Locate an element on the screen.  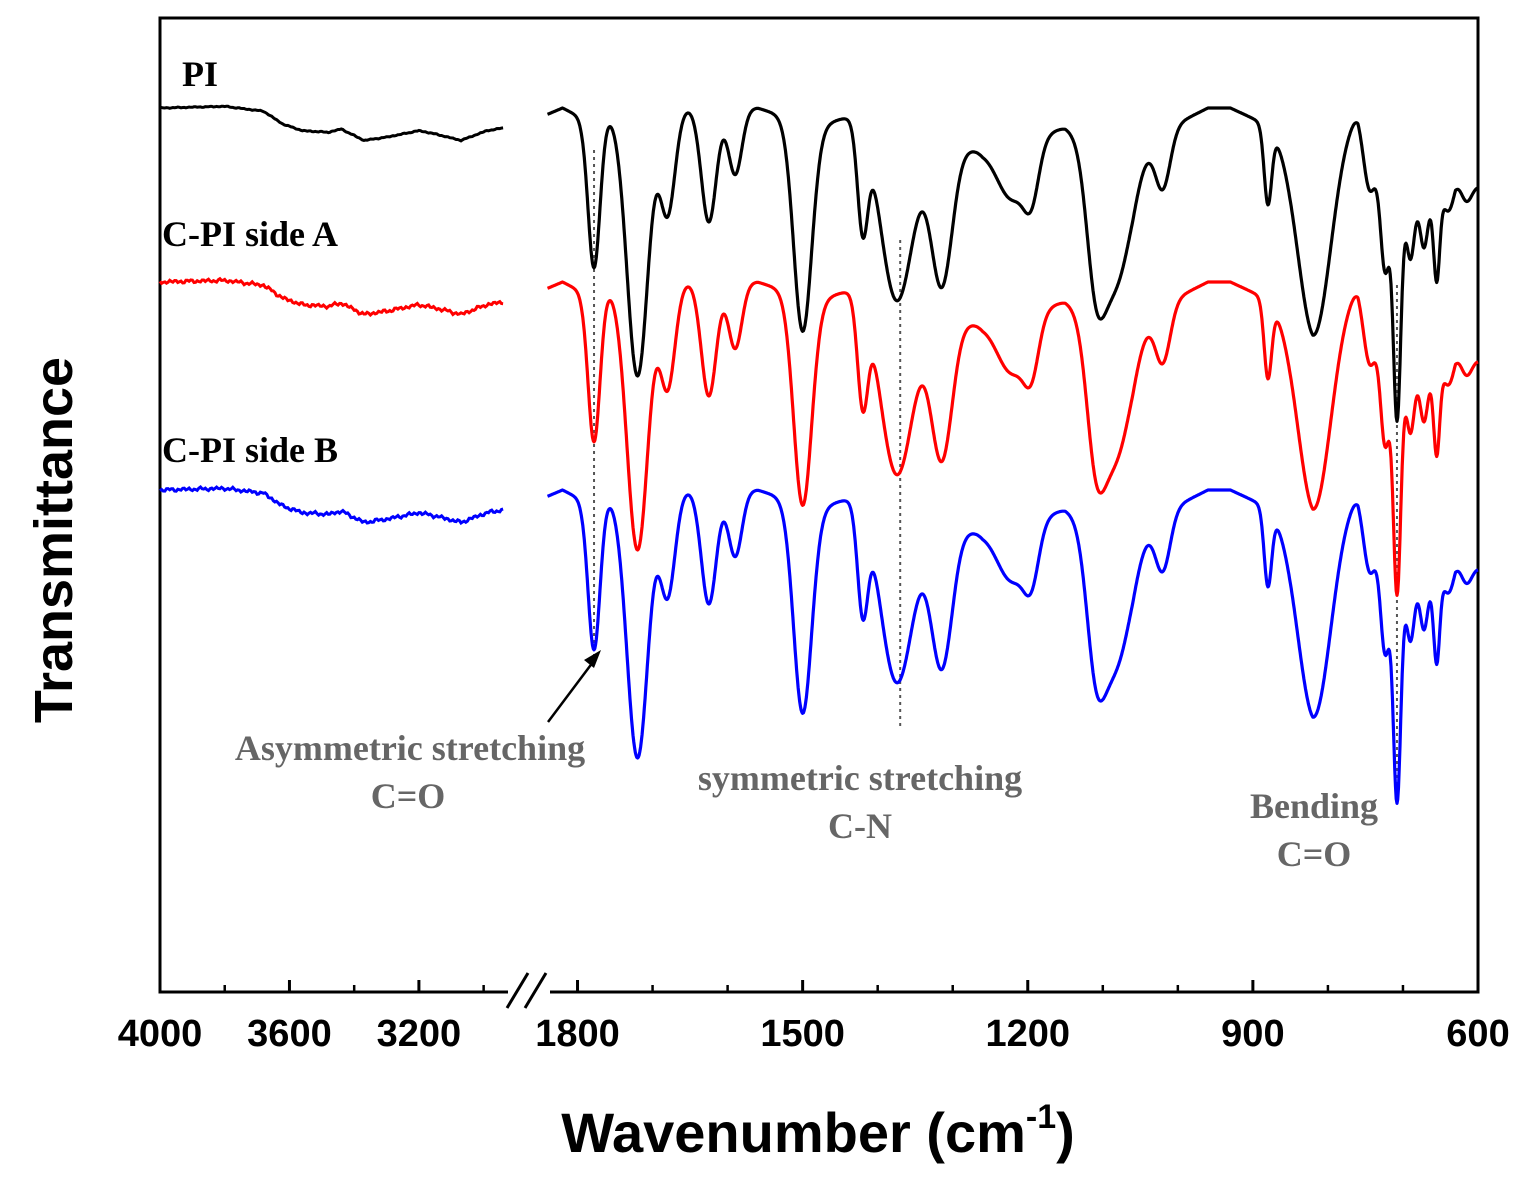
series-label-side-b: C-PI side B is located at coordinates (250, 450).